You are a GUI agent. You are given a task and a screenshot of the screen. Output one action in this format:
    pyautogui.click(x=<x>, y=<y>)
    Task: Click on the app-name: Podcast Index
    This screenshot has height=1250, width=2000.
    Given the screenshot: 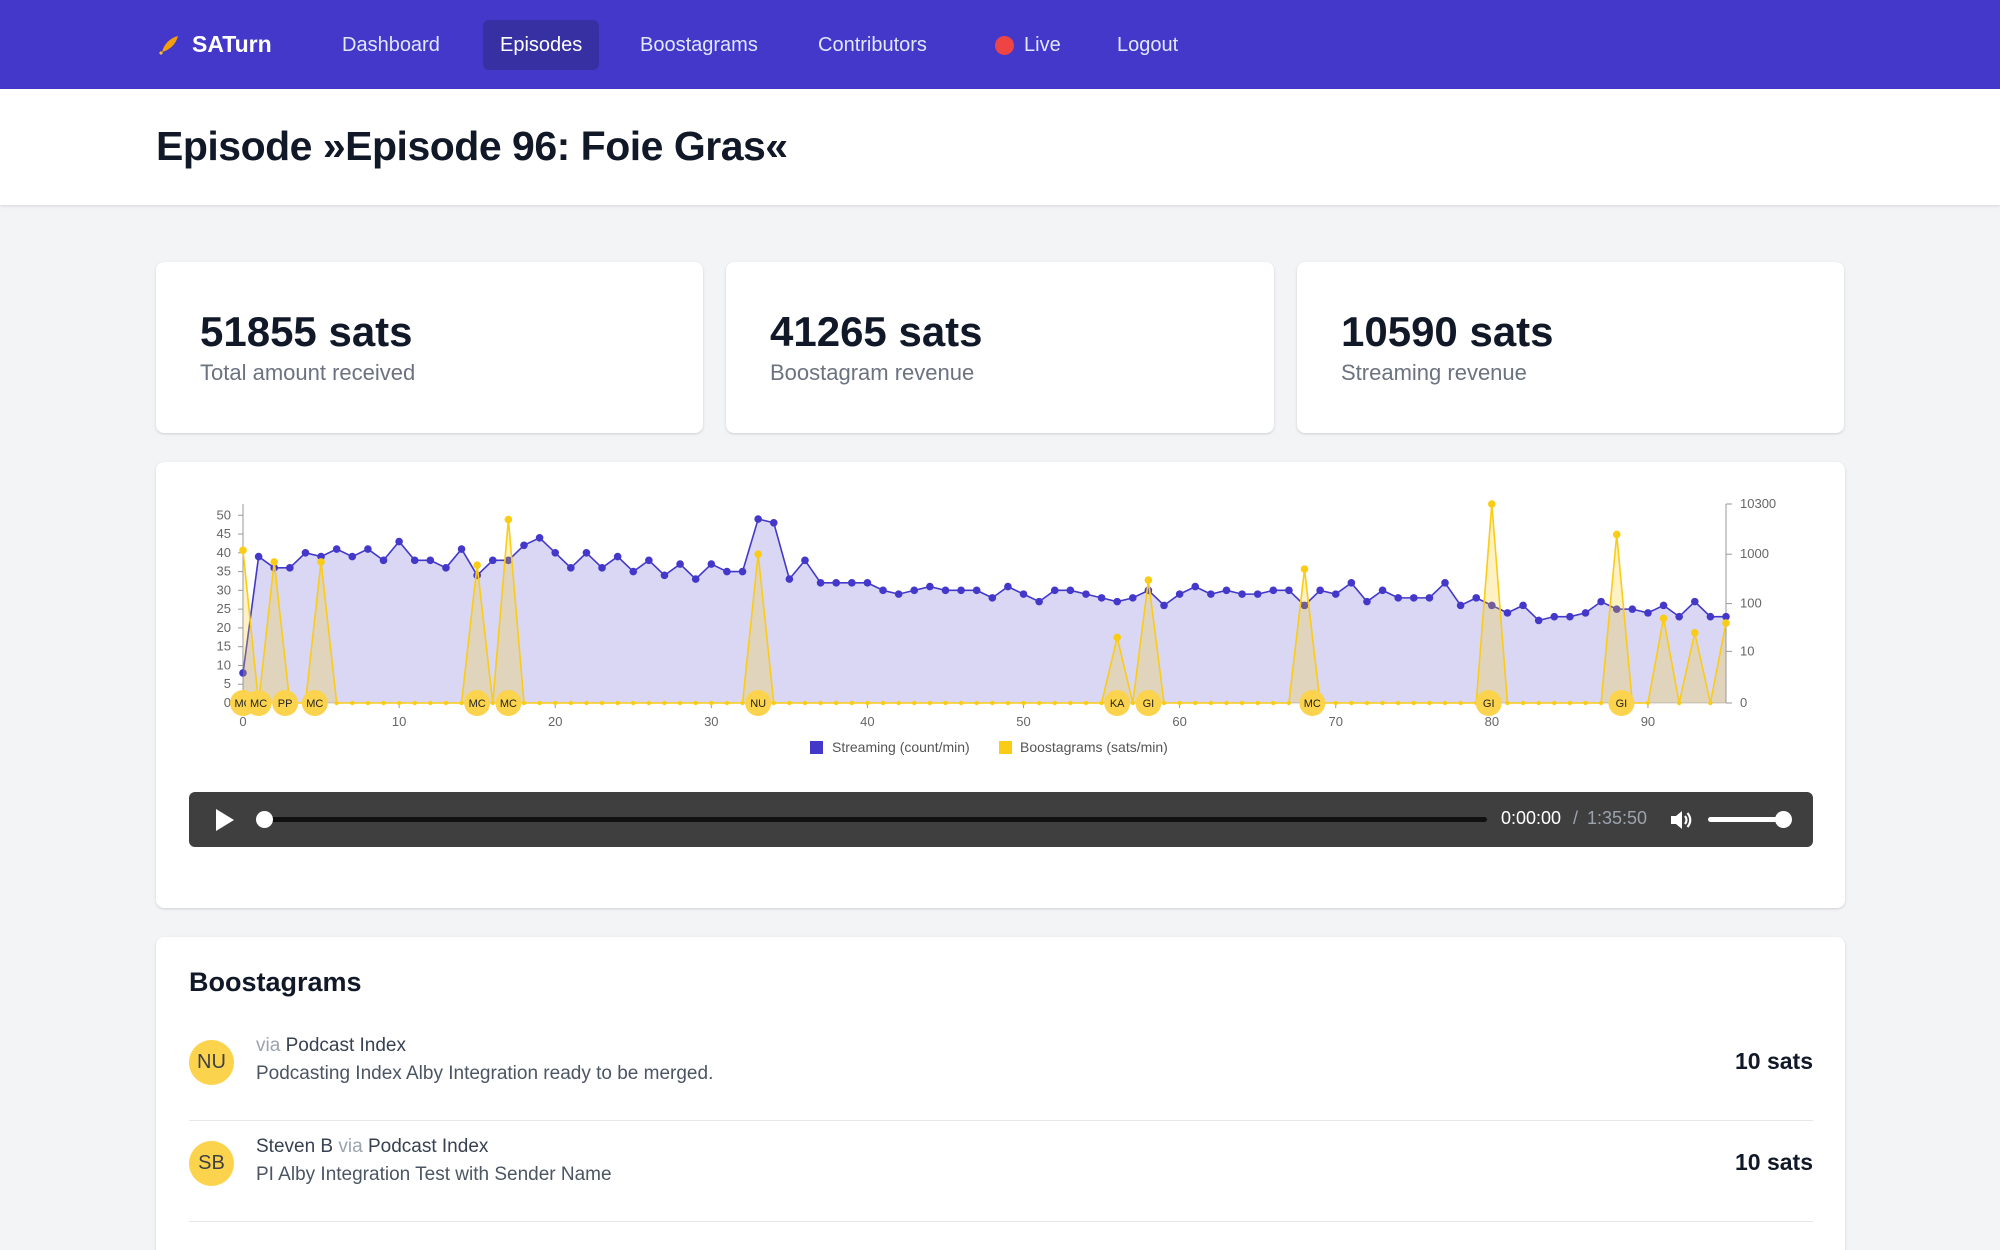 What is the action you would take?
    pyautogui.click(x=428, y=1146)
    